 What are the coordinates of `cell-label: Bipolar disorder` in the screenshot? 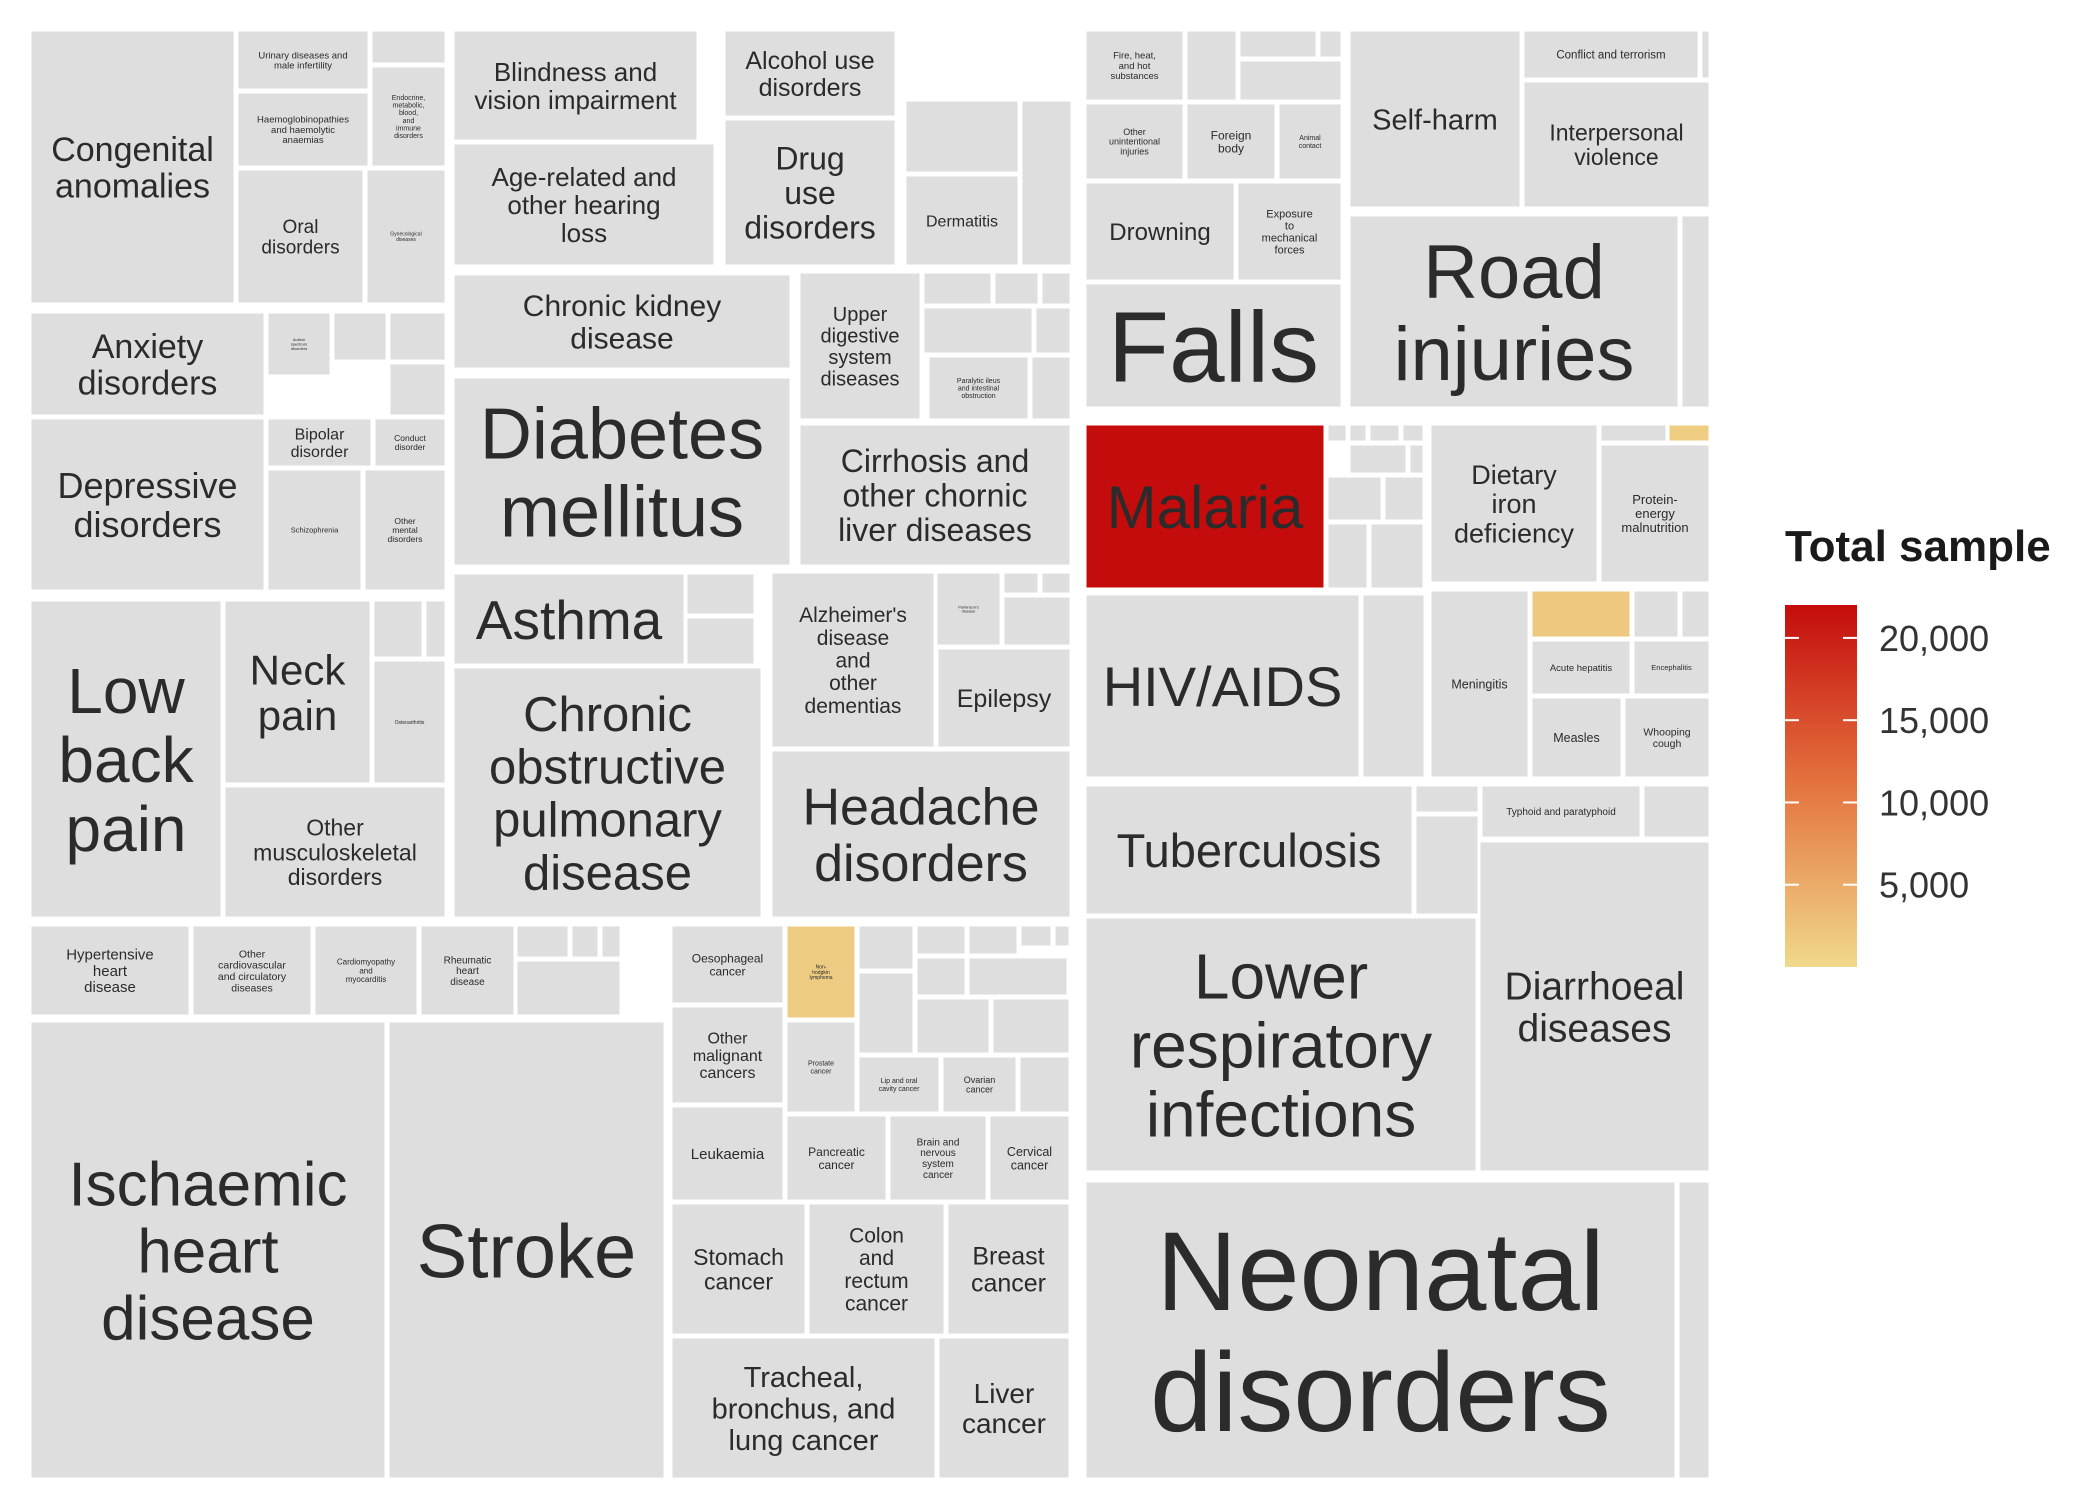 It's located at (320, 444).